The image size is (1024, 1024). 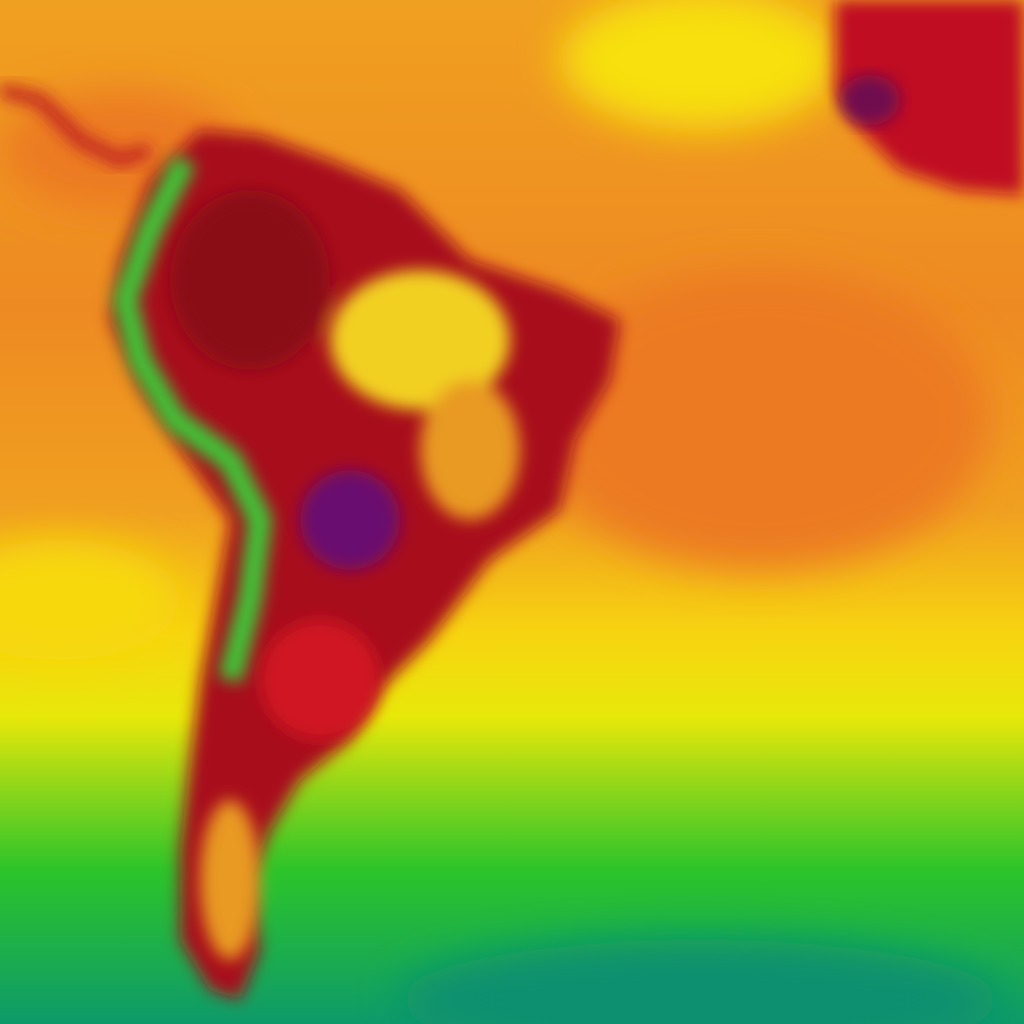 I want to click on africa, so click(x=929, y=97).